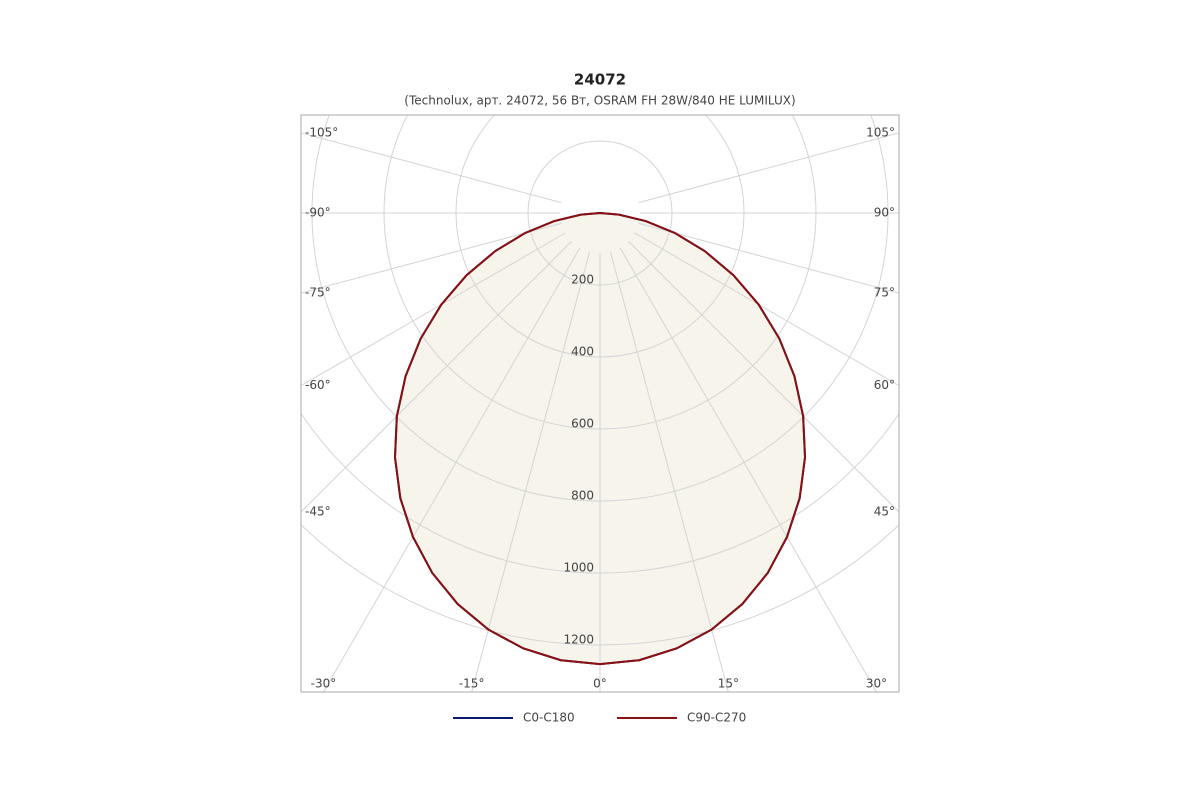 This screenshot has height=804, width=1200. I want to click on angle-tick-label: 0°, so click(600, 684).